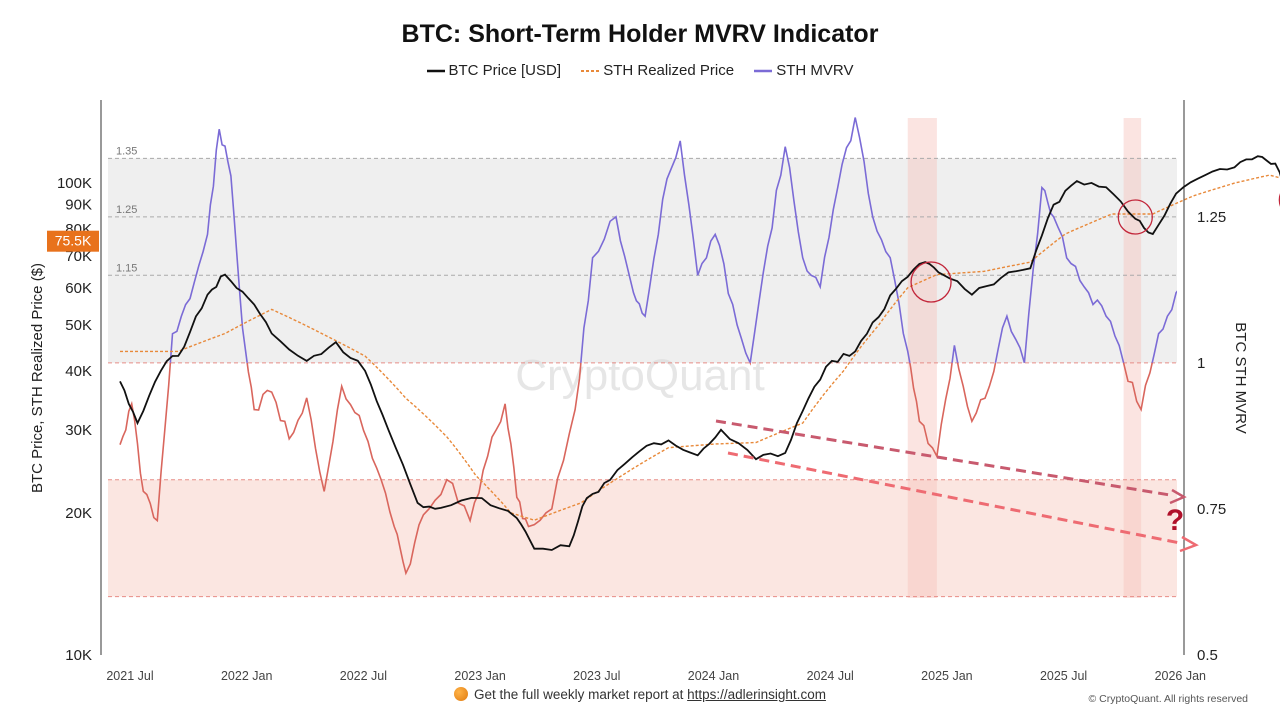 Image resolution: width=1280 pixels, height=720 pixels. Describe the element at coordinates (1211, 217) in the screenshot. I see `y-right-tick-3: 1.25` at that location.